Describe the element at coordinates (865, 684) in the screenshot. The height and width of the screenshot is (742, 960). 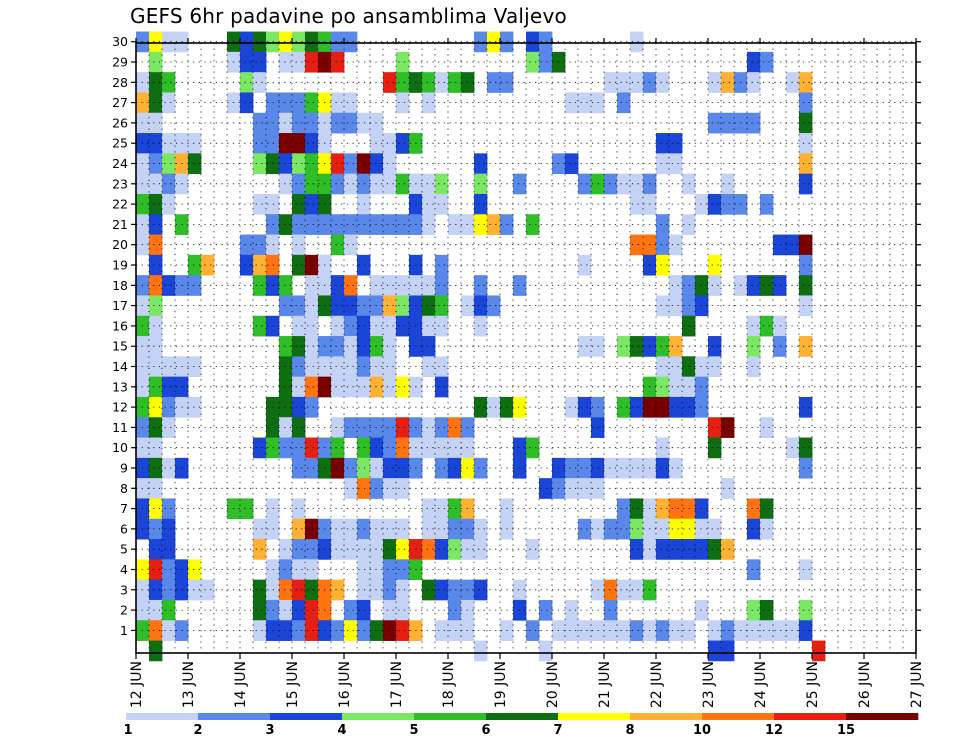
I see `x-tick-label: 26 JUN` at that location.